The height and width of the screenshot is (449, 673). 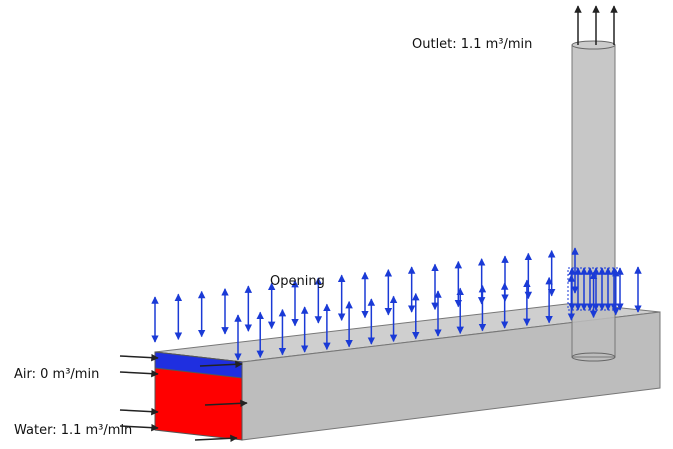 I want to click on water-label: Water: 1.1 m³/min, so click(x=73, y=430).